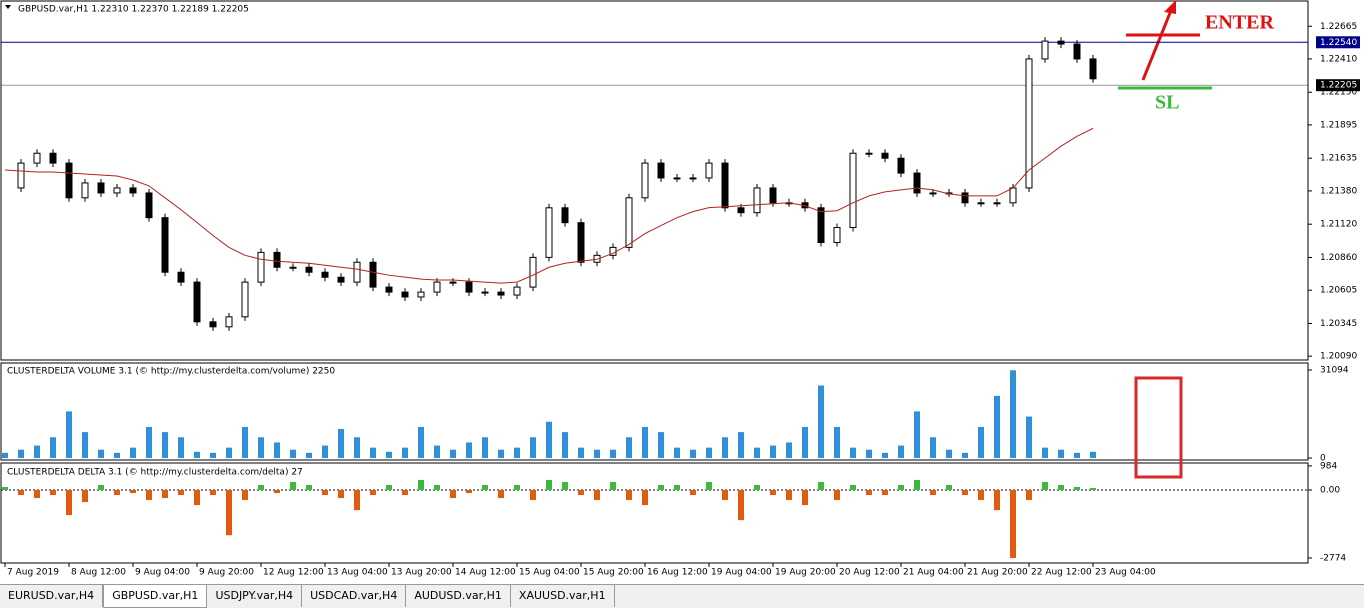 The width and height of the screenshot is (1364, 608). Describe the element at coordinates (52, 596) in the screenshot. I see `chart-tab: EURUSD.var,H4` at that location.